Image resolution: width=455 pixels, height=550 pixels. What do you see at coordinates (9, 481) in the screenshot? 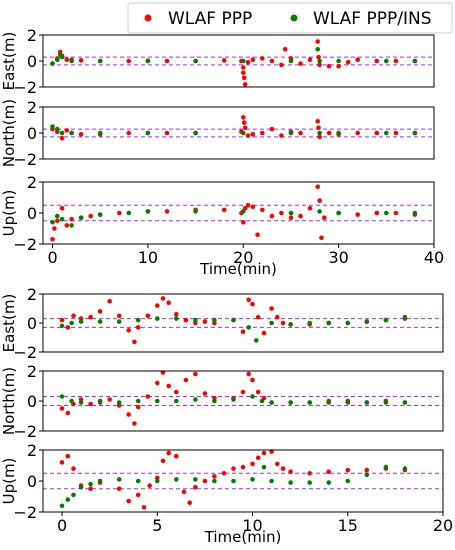
I see `y-axis-label: Up(m)` at bounding box center [9, 481].